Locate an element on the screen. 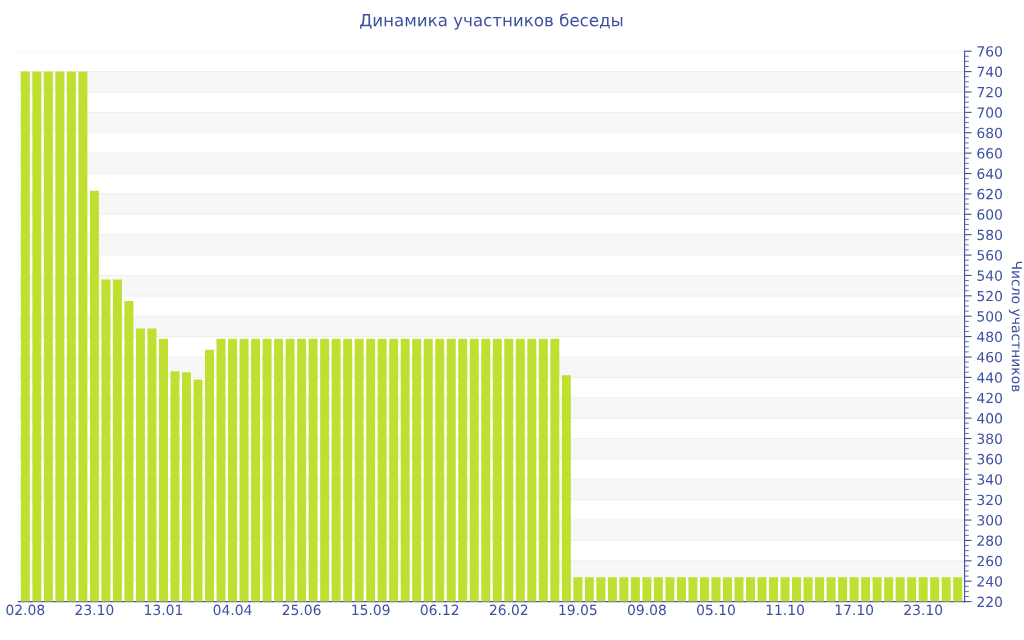  y-tick-label: 520 is located at coordinates (989, 296).